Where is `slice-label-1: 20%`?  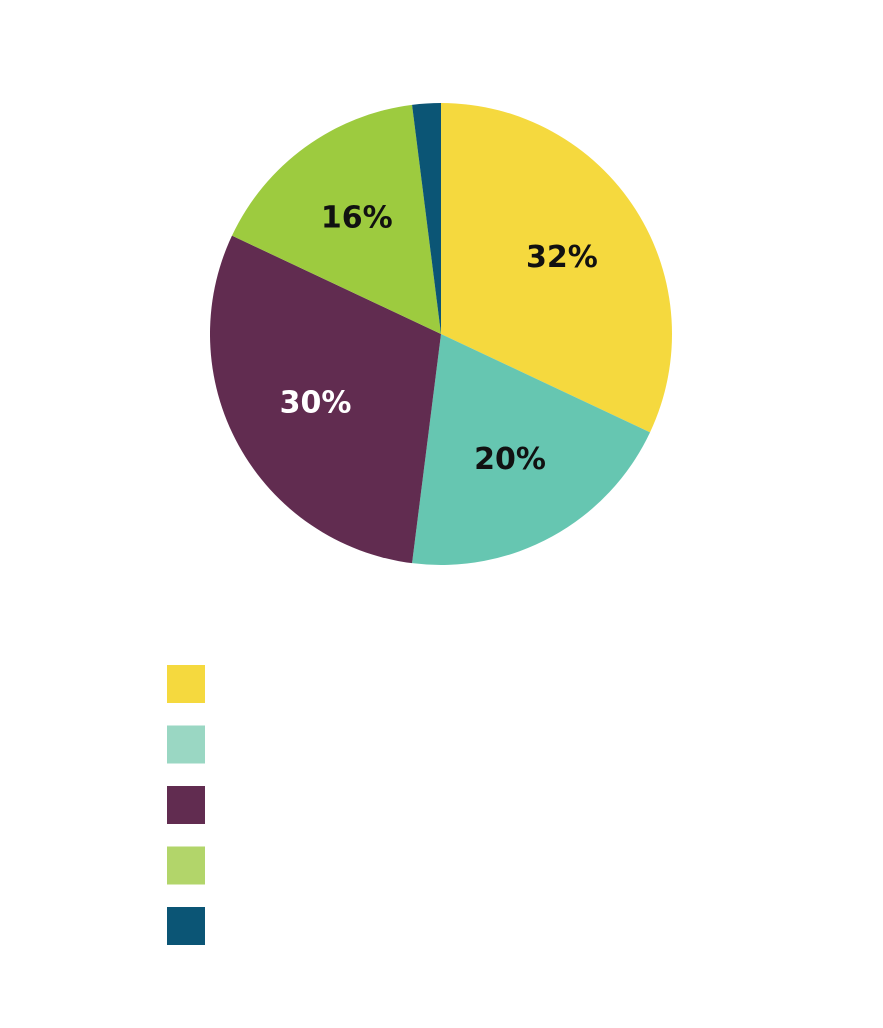 slice-label-1: 20% is located at coordinates (510, 459).